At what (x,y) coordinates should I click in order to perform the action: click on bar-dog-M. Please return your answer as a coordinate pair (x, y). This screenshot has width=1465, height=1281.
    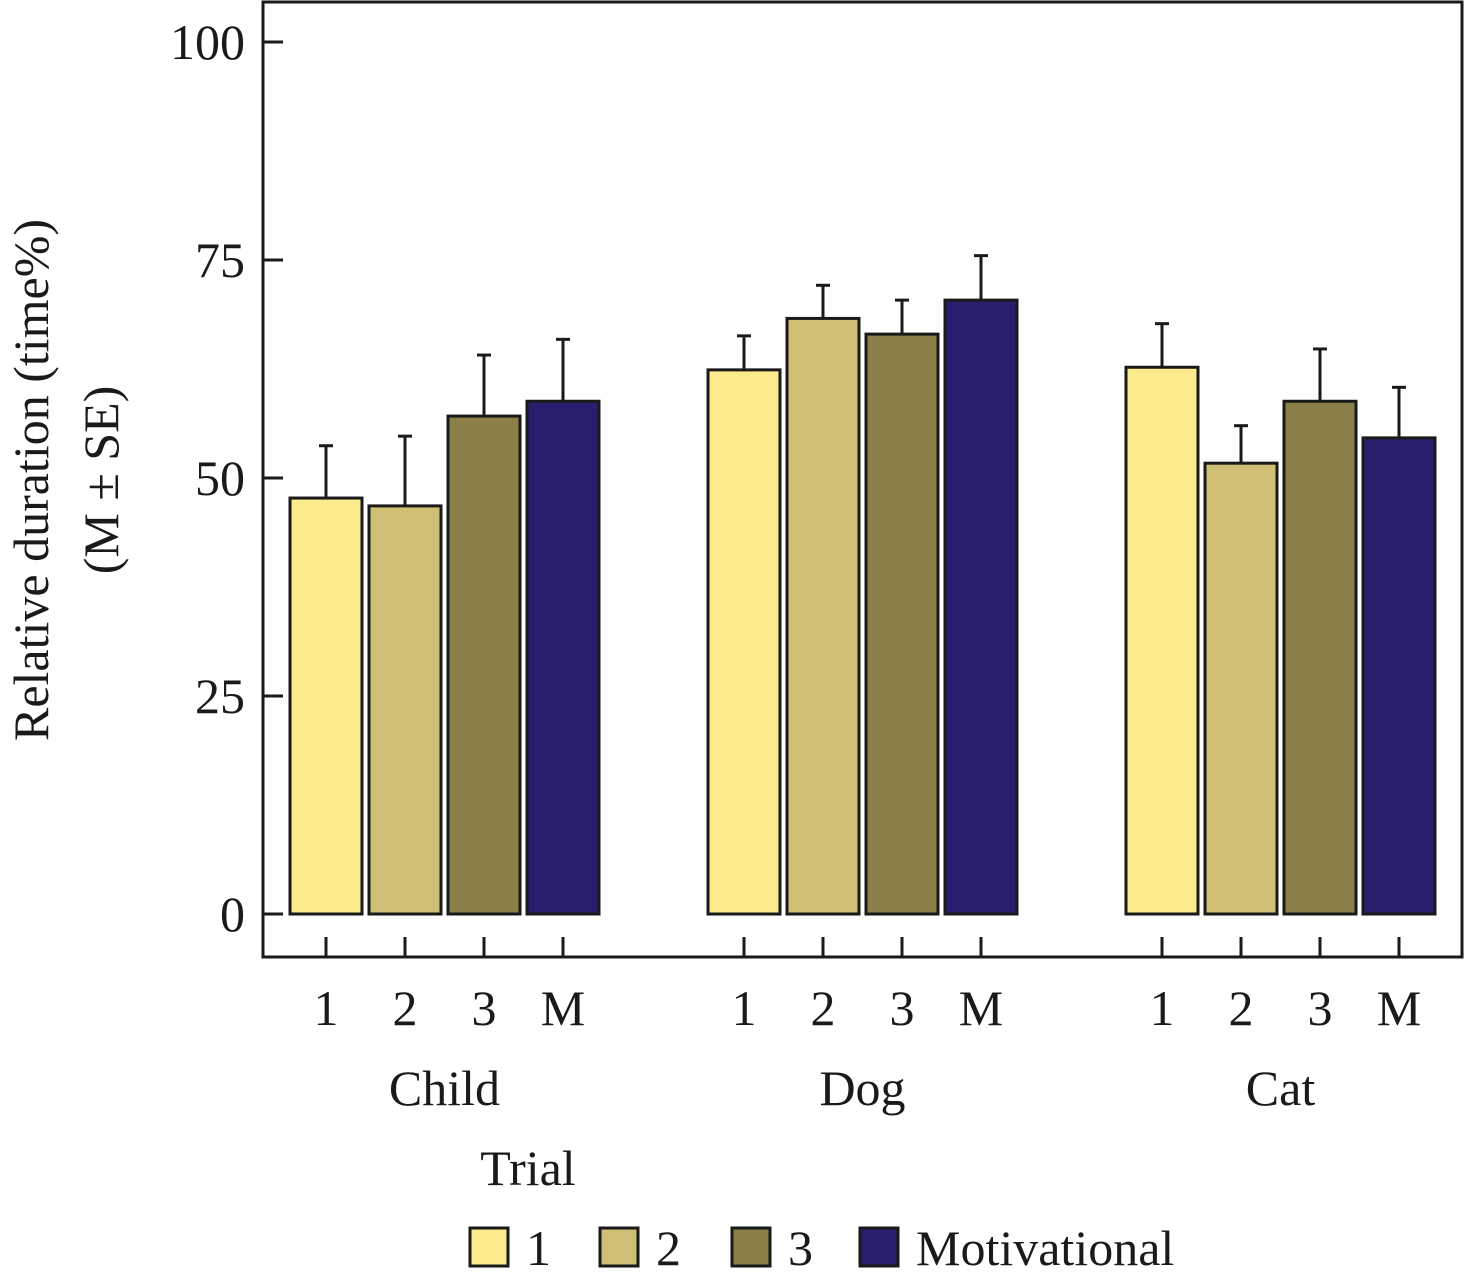
    Looking at the image, I should click on (981, 607).